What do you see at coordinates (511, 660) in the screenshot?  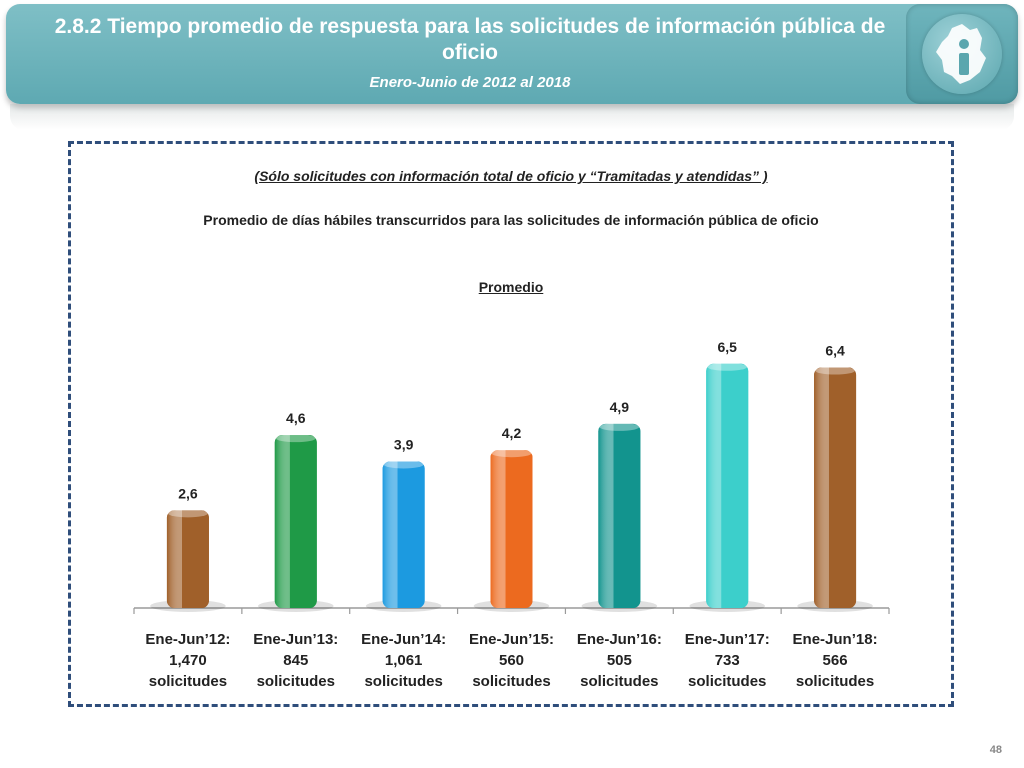 I see `category-label: 560` at bounding box center [511, 660].